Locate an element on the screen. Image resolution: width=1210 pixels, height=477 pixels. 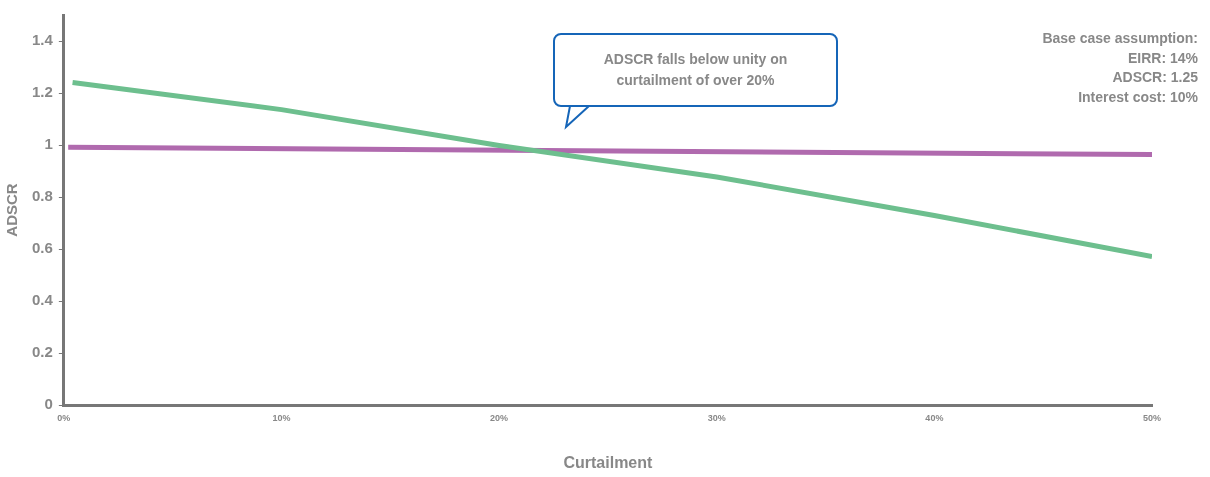
x-tick-label: 20% is located at coordinates (499, 417).